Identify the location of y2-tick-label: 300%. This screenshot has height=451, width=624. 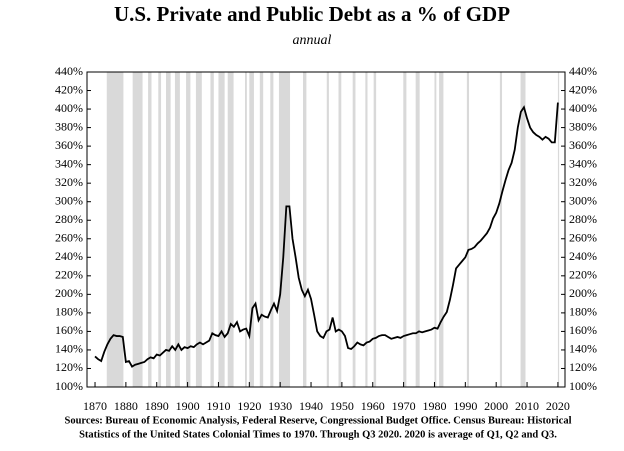
(583, 200).